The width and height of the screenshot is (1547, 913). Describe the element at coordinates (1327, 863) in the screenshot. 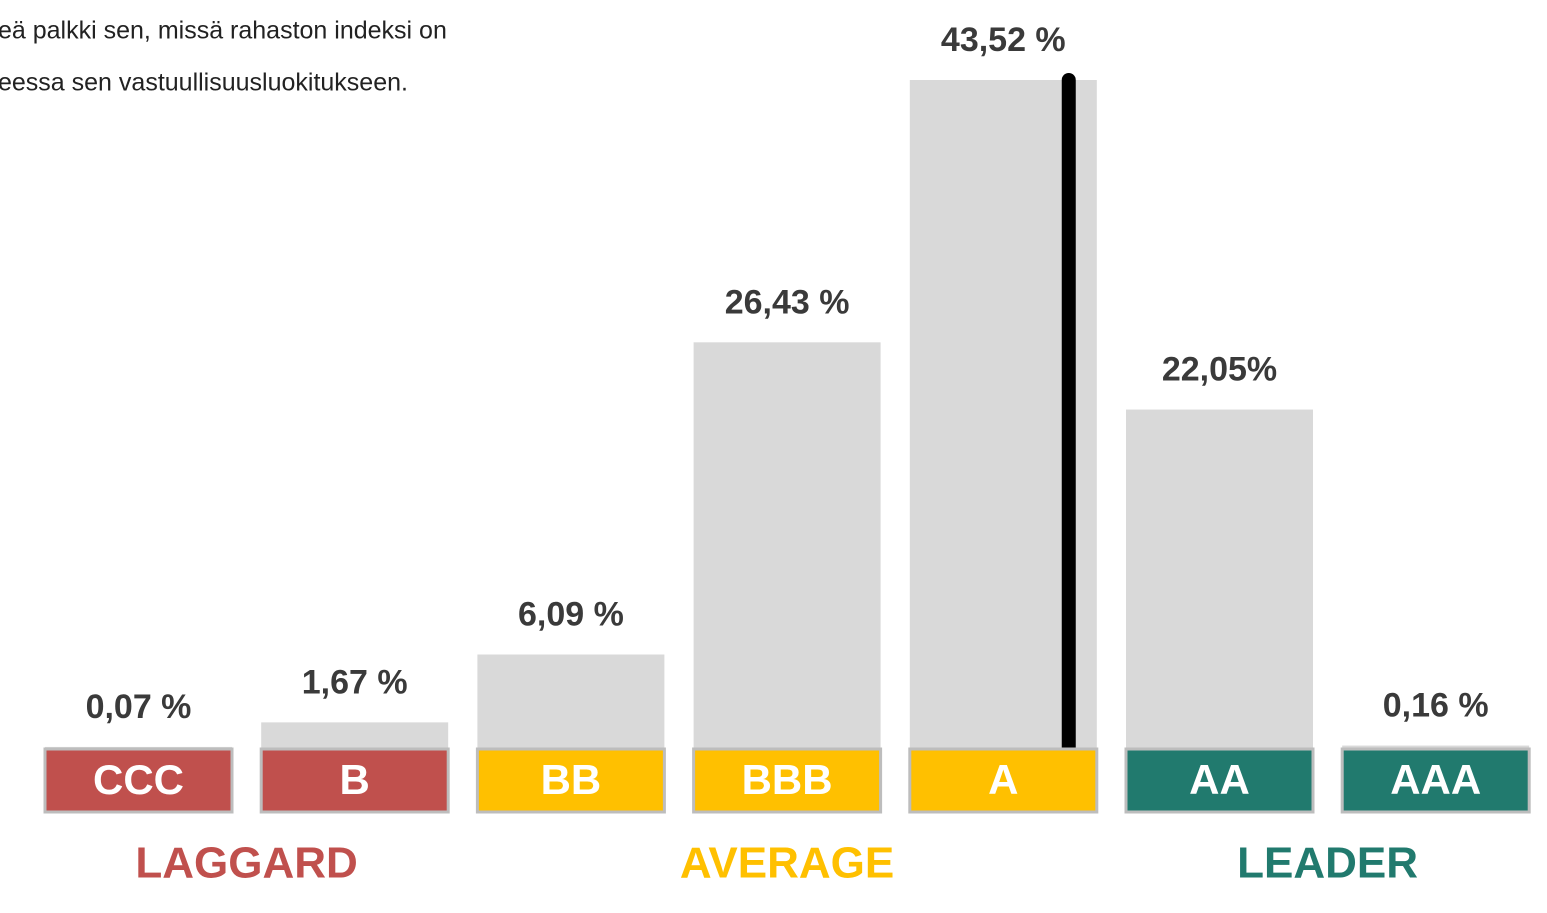

I see `group-label: LEADER` at that location.